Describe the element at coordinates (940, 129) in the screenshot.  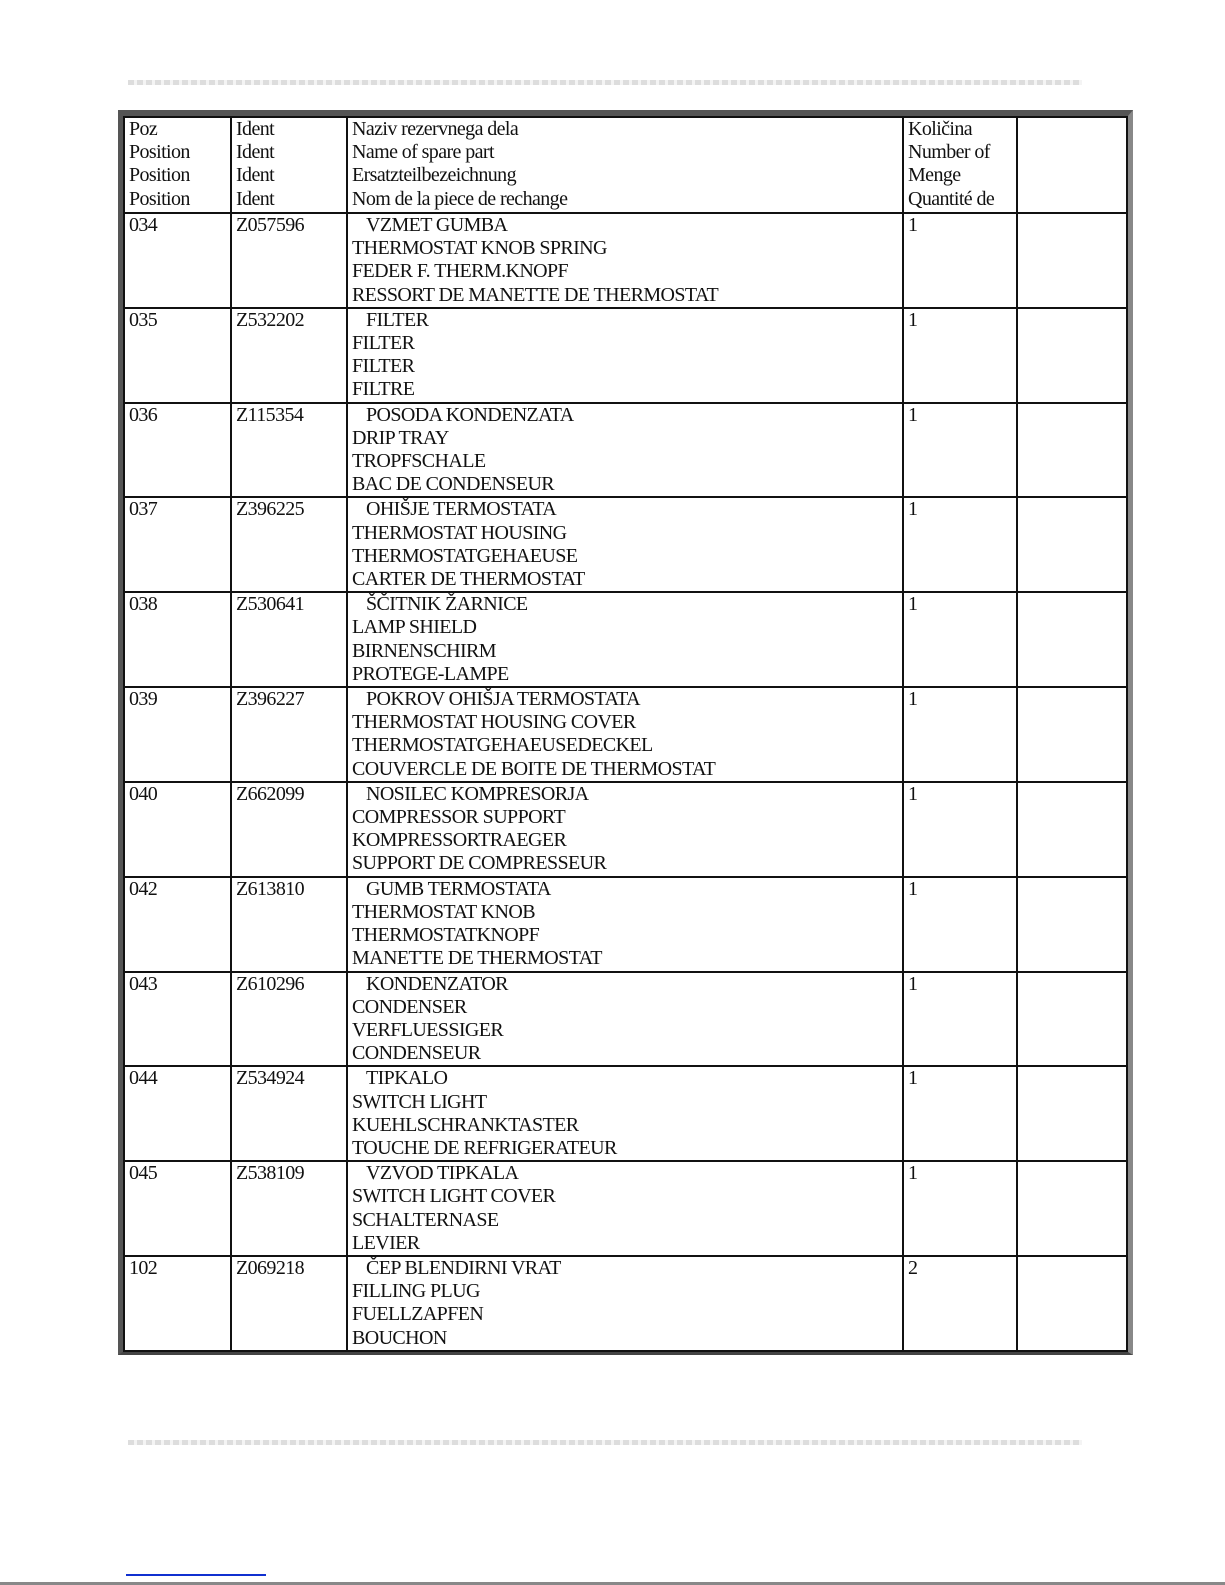
I see `header-label: Količina` at that location.